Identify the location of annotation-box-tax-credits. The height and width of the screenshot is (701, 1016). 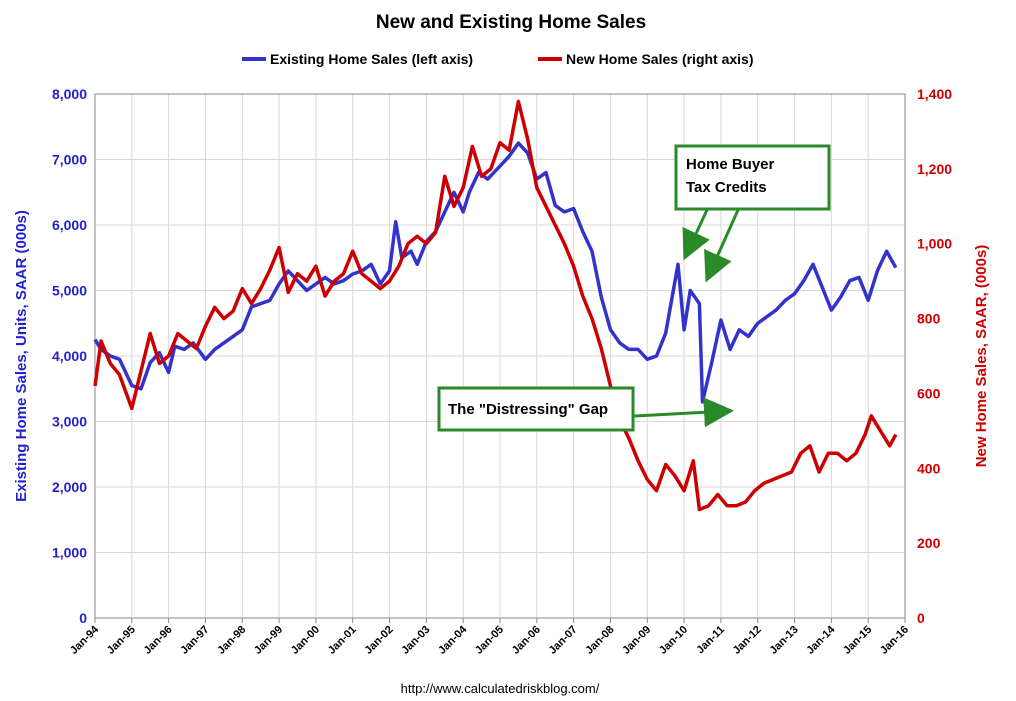
(752, 177).